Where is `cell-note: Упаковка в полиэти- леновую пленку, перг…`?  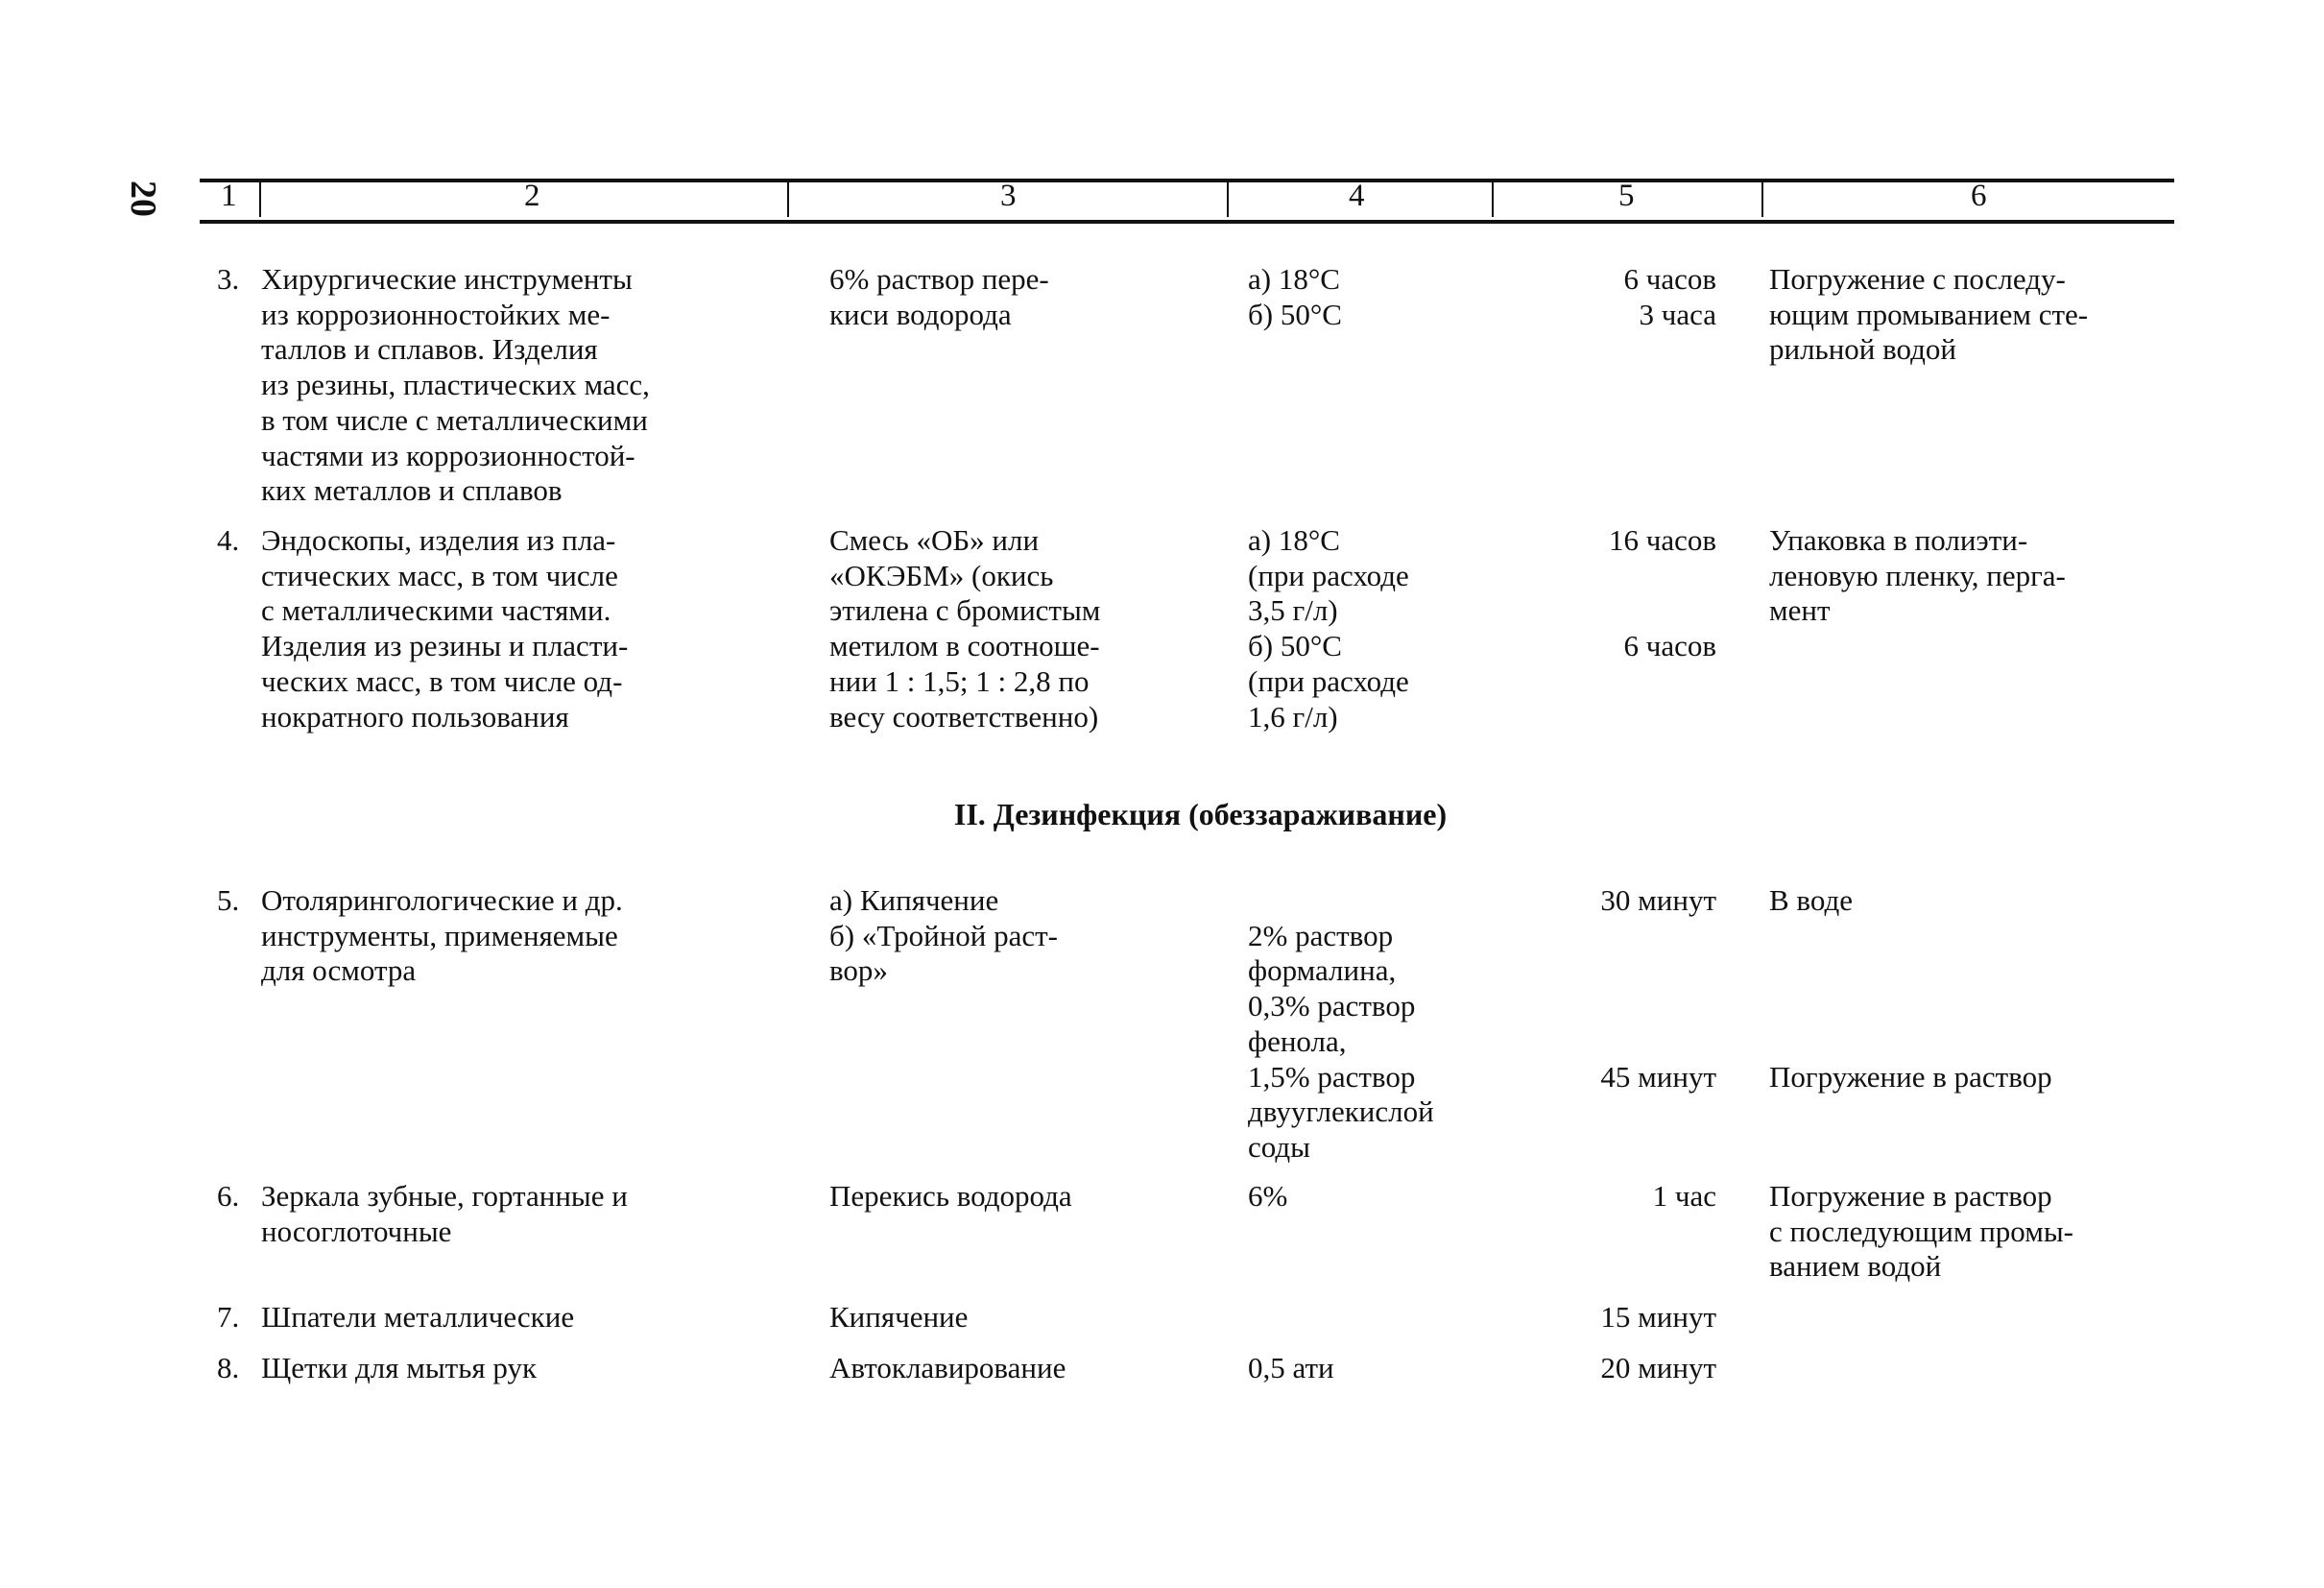
cell-note: Упаковка в полиэти- леновую пленку, перг… is located at coordinates (1917, 575).